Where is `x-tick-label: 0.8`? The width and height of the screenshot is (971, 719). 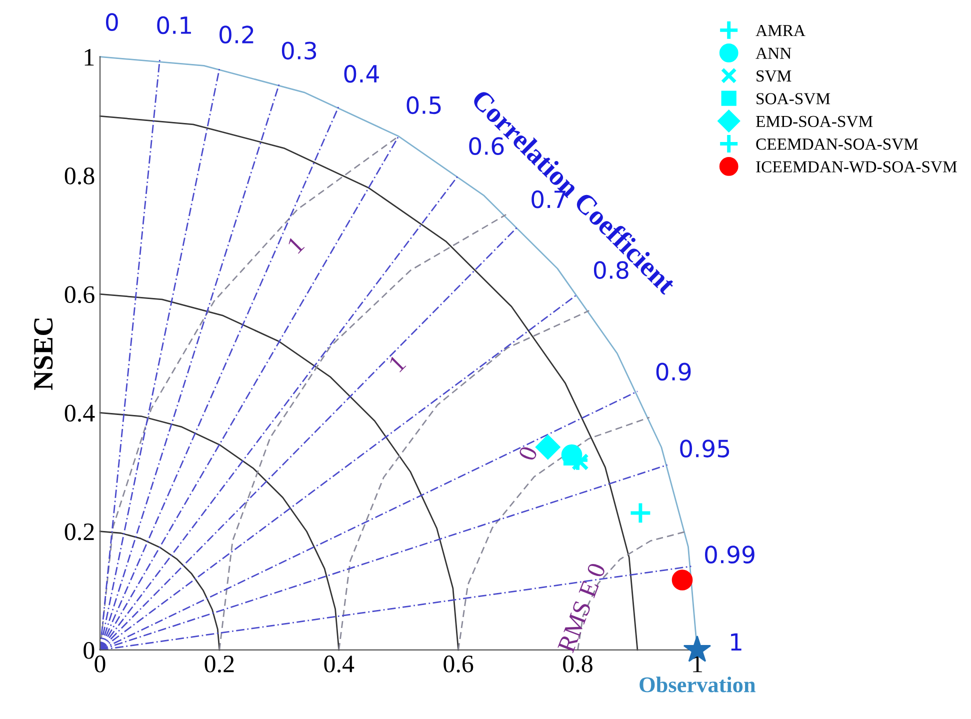
x-tick-label: 0.8 is located at coordinates (577, 664).